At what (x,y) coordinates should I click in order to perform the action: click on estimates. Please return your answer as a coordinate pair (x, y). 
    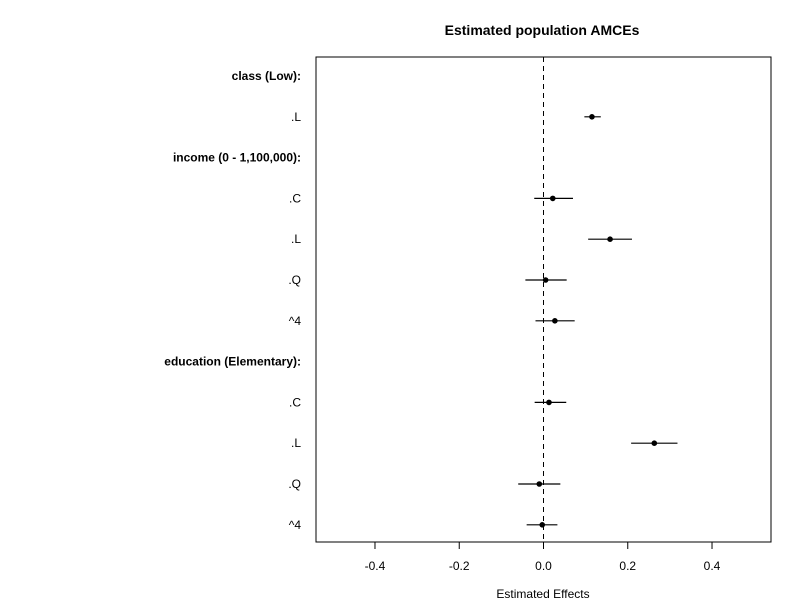
    Looking at the image, I should click on (598, 321).